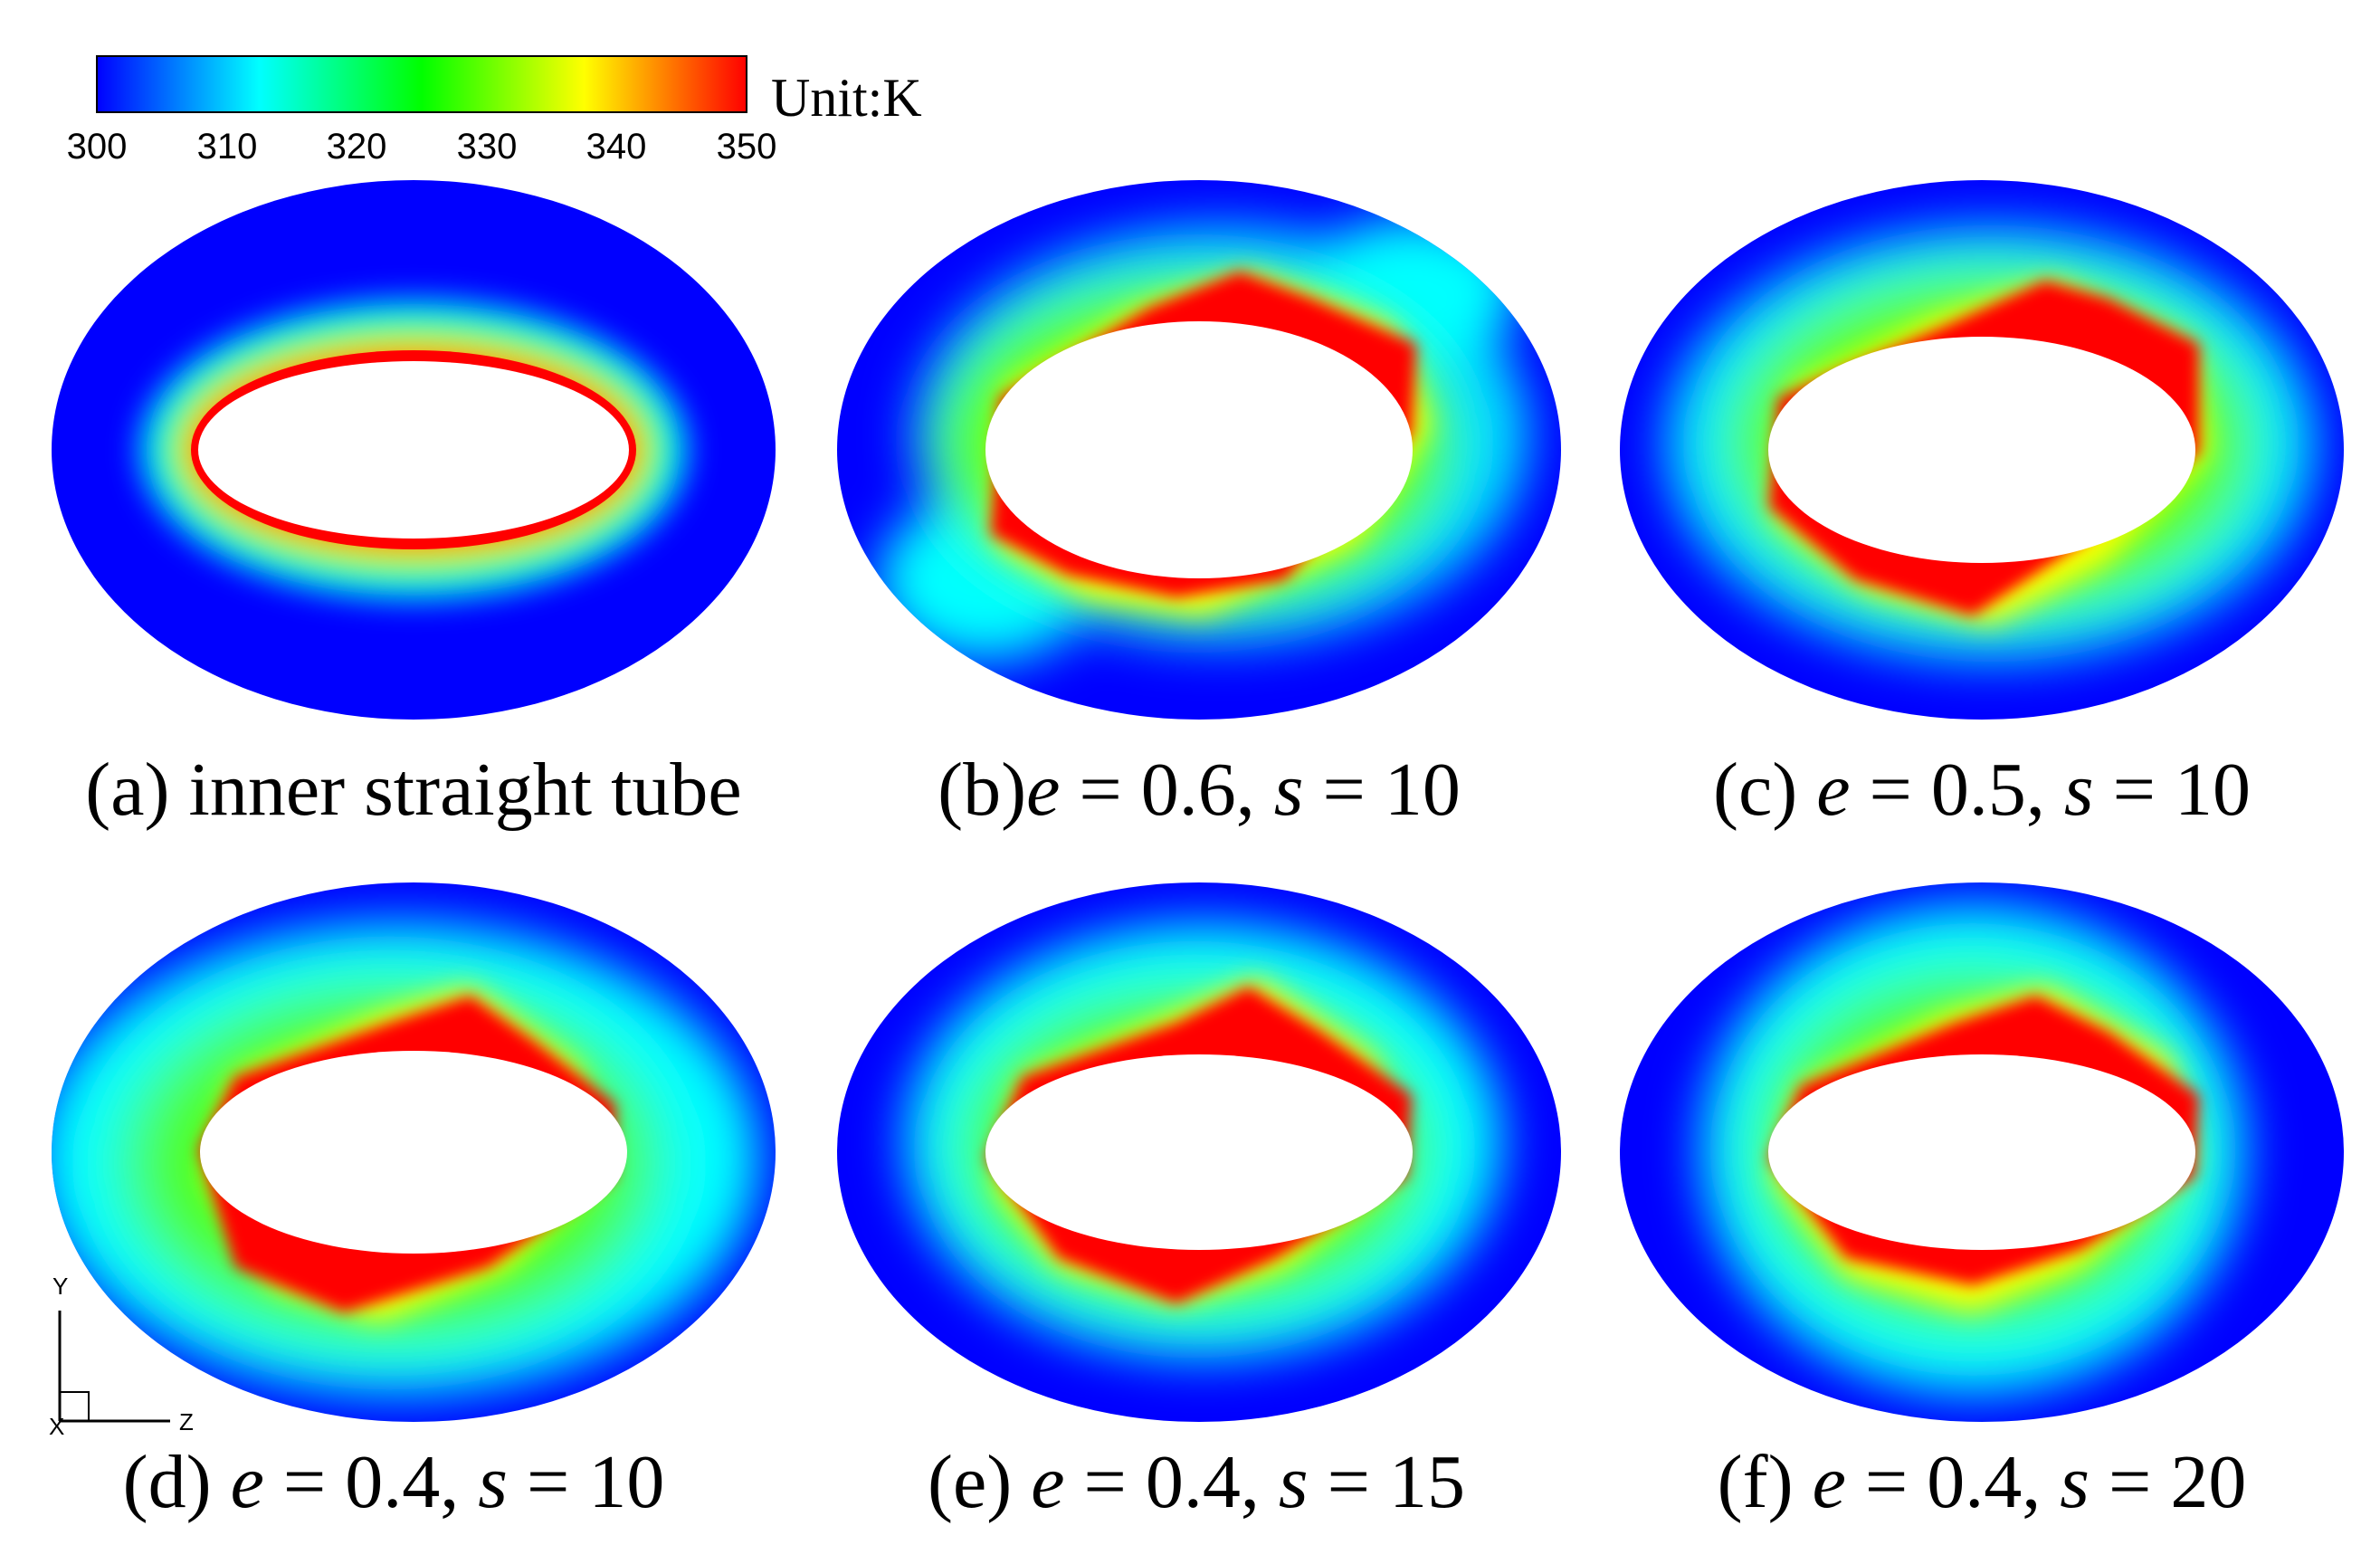 This screenshot has width=2380, height=1564. I want to click on axis-origin-box, so click(74, 1406).